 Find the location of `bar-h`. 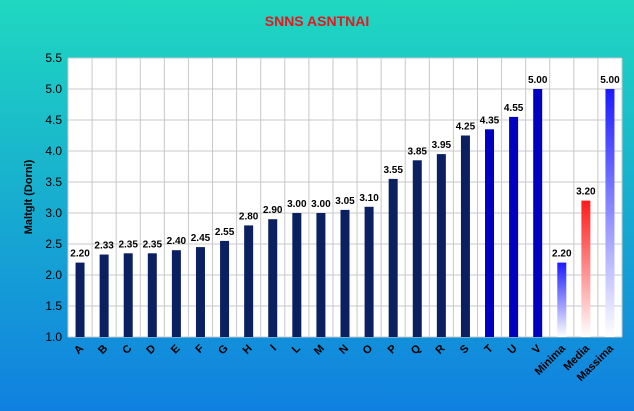

bar-h is located at coordinates (249, 281).